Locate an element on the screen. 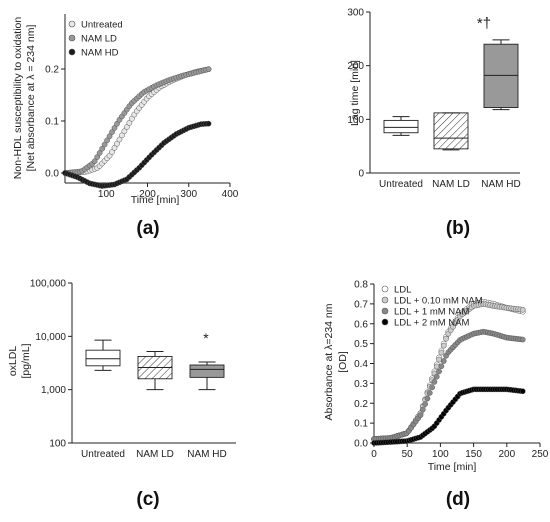  panel-b-ytick-label: 100 is located at coordinates (355, 120).